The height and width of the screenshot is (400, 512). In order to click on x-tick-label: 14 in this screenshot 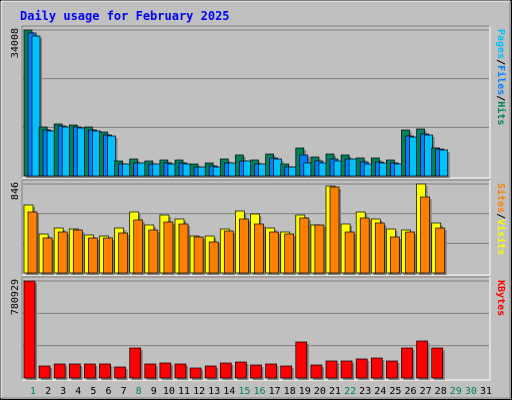, I will do `click(229, 391)`.